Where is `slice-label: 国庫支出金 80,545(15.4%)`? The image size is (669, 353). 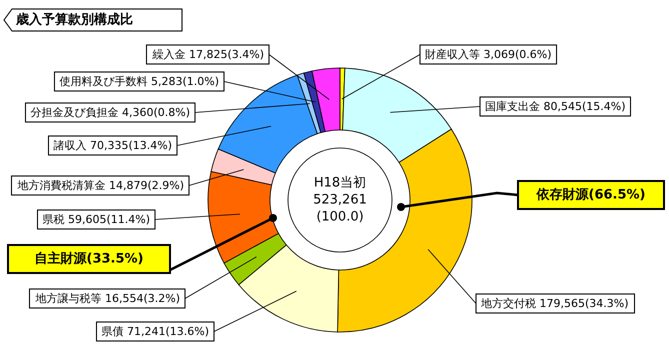
slice-label: 国庫支出金 80,545(15.4%) is located at coordinates (555, 106).